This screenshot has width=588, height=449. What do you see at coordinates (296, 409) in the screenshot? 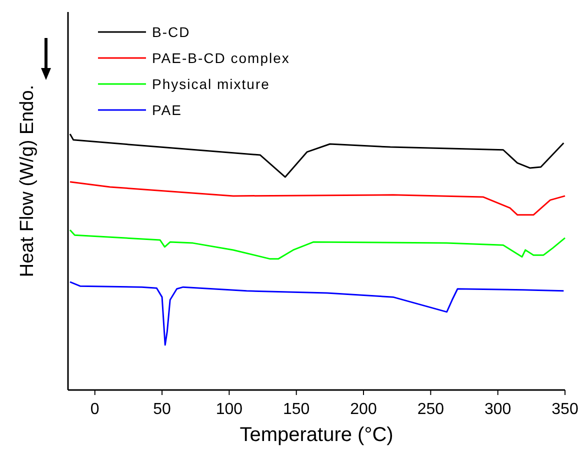
I see `x-tick-label: 150` at bounding box center [296, 409].